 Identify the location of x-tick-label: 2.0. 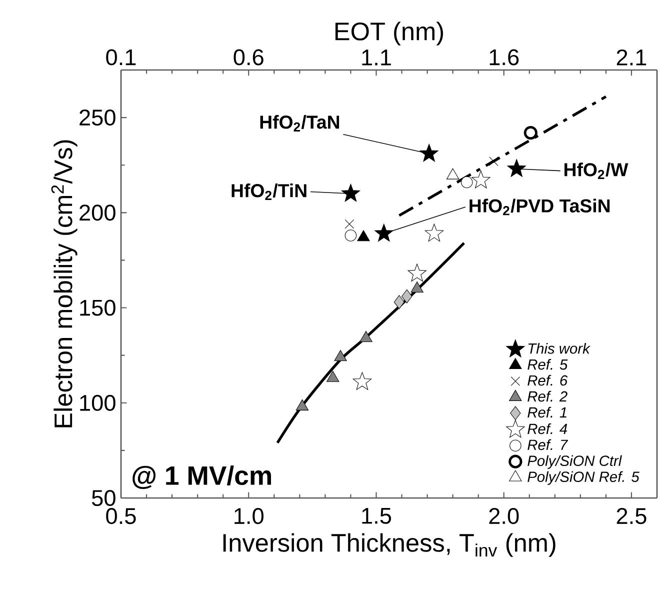
(504, 516).